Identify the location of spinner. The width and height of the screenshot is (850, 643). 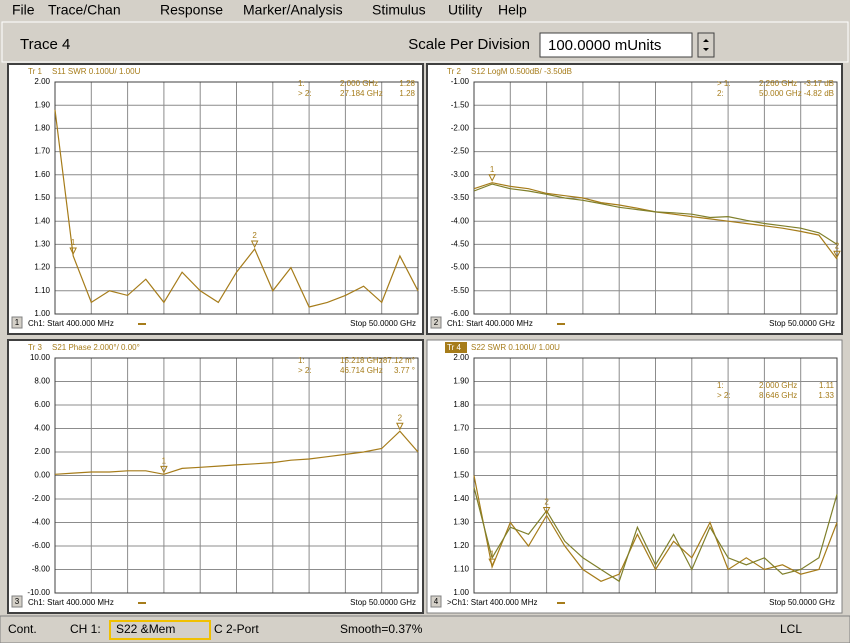
(706, 45).